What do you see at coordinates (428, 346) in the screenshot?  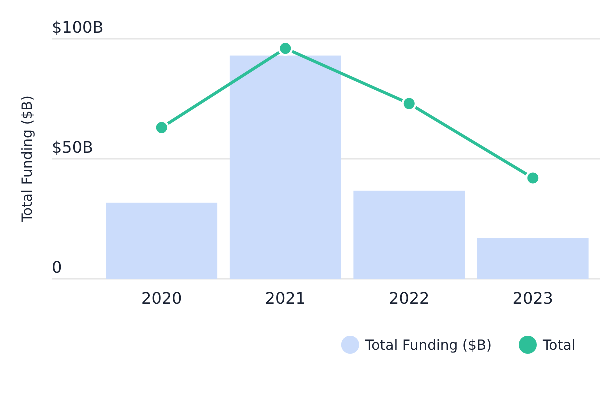 I see `legend-label: Total Funding ($B)` at bounding box center [428, 346].